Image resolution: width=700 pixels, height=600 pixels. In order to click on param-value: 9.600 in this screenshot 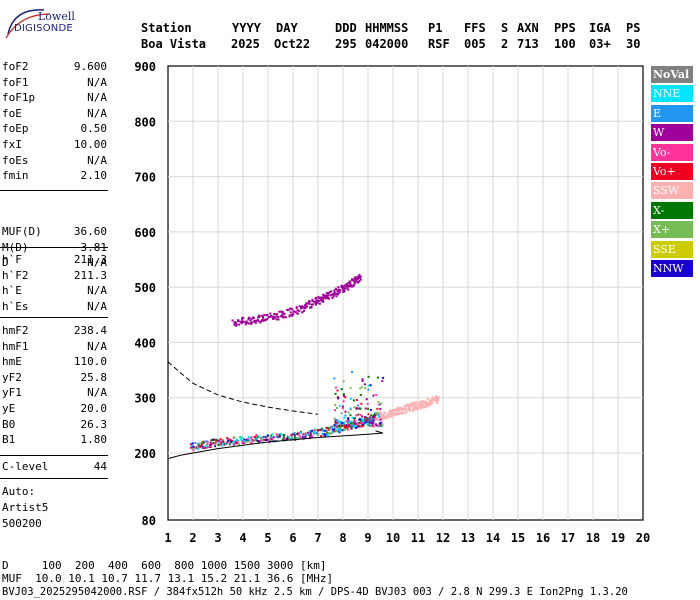, I will do `click(90, 66)`.